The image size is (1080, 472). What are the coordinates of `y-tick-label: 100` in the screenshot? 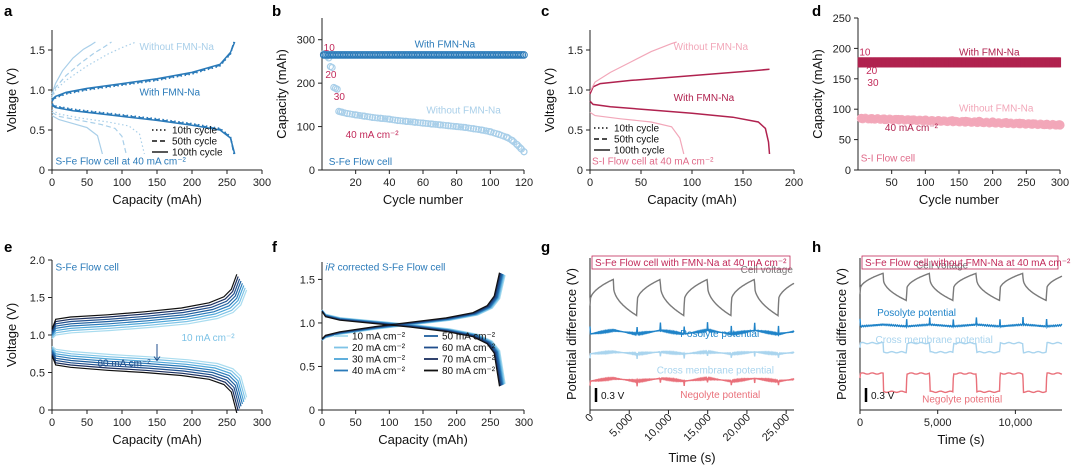 It's located at (306, 128).